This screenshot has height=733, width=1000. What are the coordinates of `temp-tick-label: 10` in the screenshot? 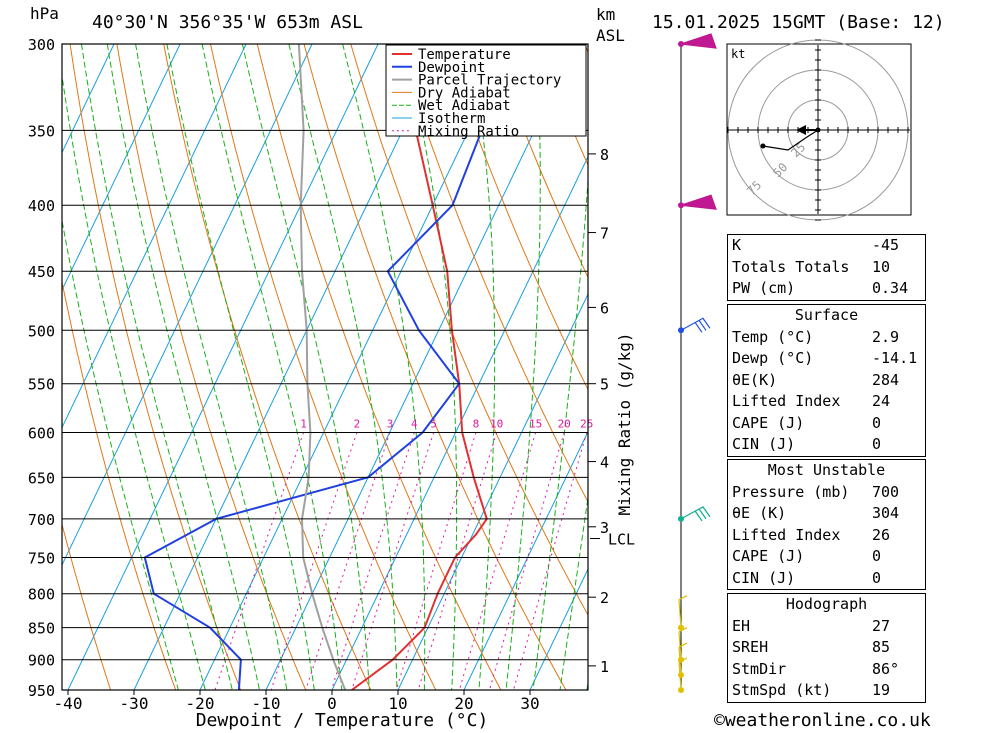 It's located at (397, 703).